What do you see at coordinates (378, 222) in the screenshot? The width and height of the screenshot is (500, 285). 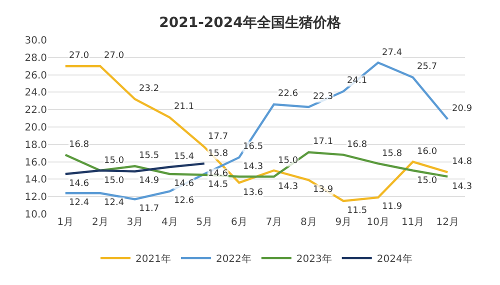 I see `x-tick-label: 10月` at bounding box center [378, 222].